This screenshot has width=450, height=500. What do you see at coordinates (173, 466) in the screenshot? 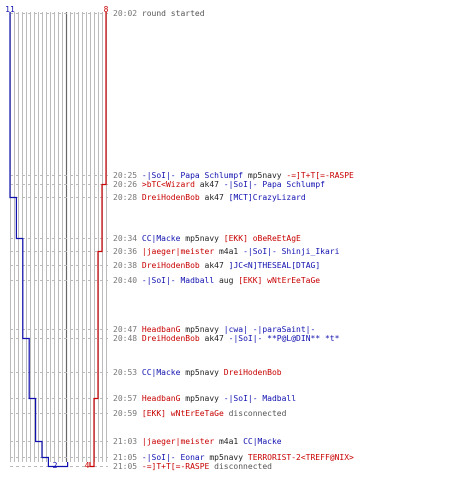
I see `event-killer: -=]T+T[=-RASPE` at bounding box center [173, 466].